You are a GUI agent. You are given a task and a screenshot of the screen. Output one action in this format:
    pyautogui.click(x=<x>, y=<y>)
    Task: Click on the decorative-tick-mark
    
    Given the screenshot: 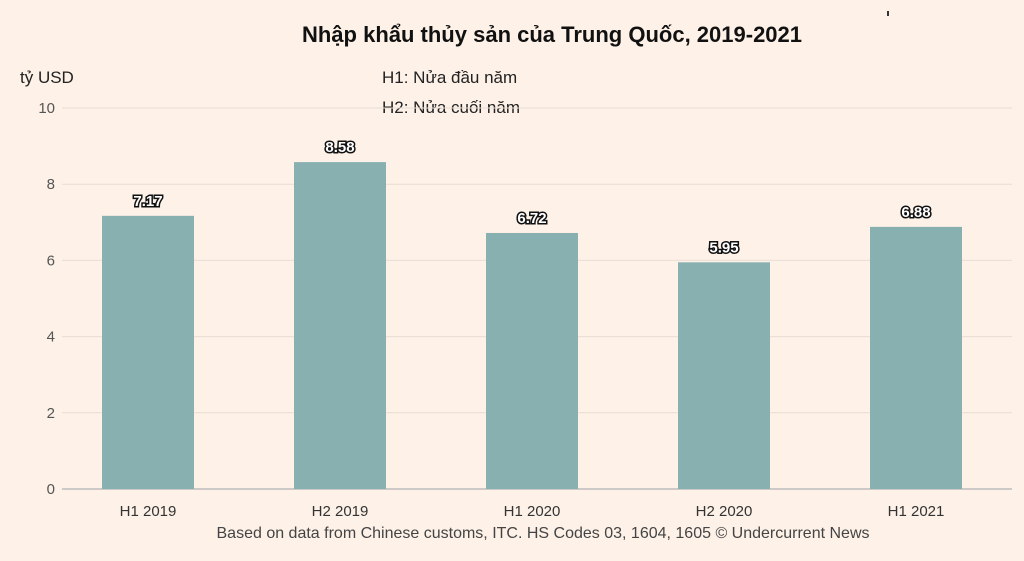 What is the action you would take?
    pyautogui.click(x=888, y=13)
    